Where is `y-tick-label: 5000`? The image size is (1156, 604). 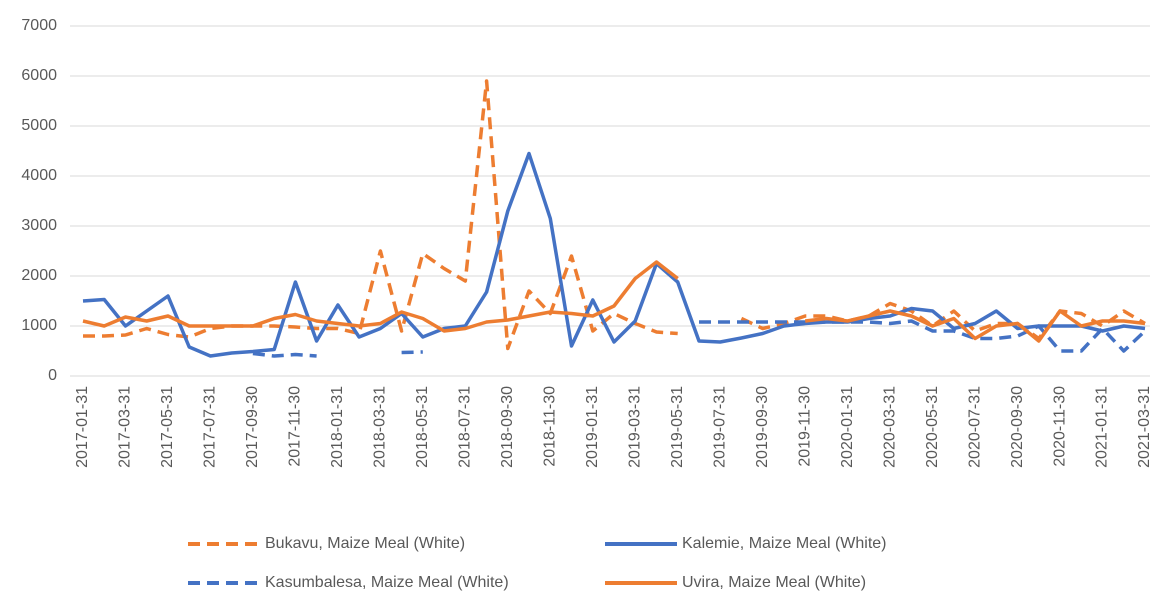
y-tick-label: 5000 is located at coordinates (39, 125).